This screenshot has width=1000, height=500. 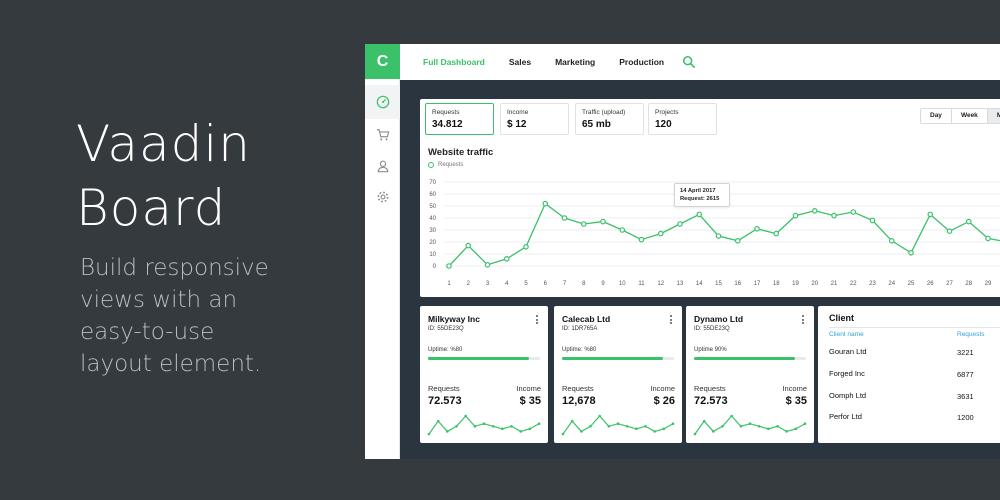 I want to click on x-tick-label: 22, so click(x=853, y=284).